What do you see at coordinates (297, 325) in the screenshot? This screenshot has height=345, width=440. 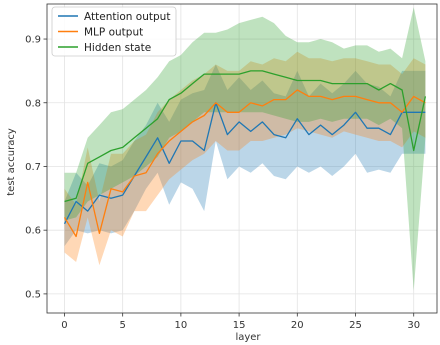 I see `x-tick-label: 20` at bounding box center [297, 325].